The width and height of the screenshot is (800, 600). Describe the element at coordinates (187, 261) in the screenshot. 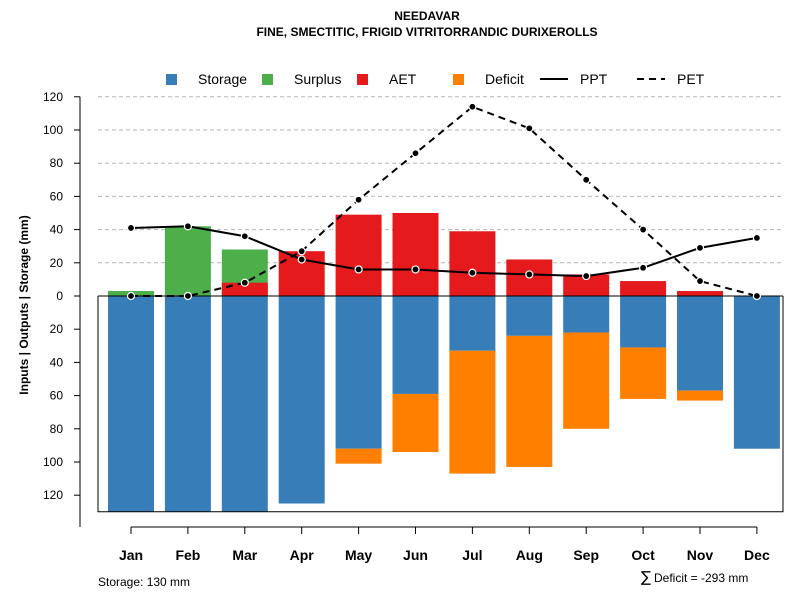

I see `surplus-bar` at that location.